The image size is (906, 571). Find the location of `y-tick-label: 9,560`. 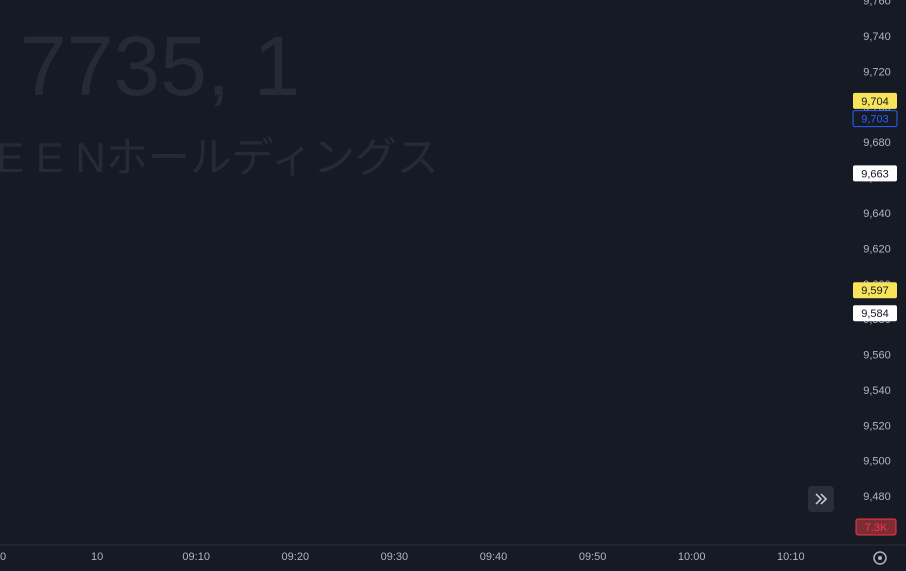

y-tick-label: 9,560 is located at coordinates (877, 356).